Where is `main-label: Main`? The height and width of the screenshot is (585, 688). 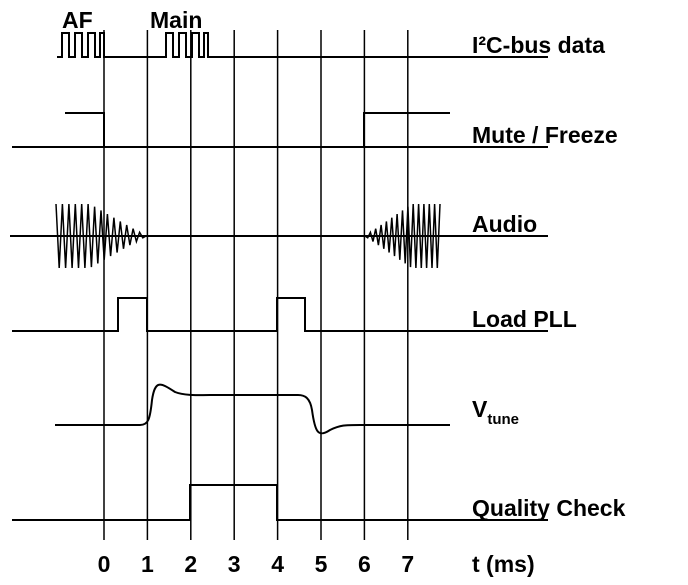
main-label: Main is located at coordinates (176, 20).